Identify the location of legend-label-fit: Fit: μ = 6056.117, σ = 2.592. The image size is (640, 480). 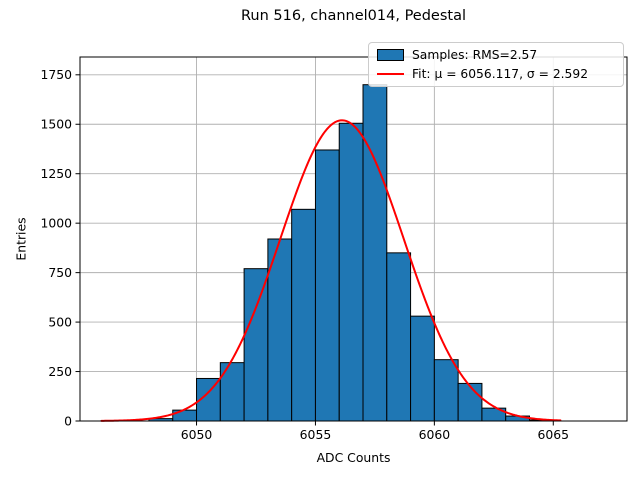
(500, 74).